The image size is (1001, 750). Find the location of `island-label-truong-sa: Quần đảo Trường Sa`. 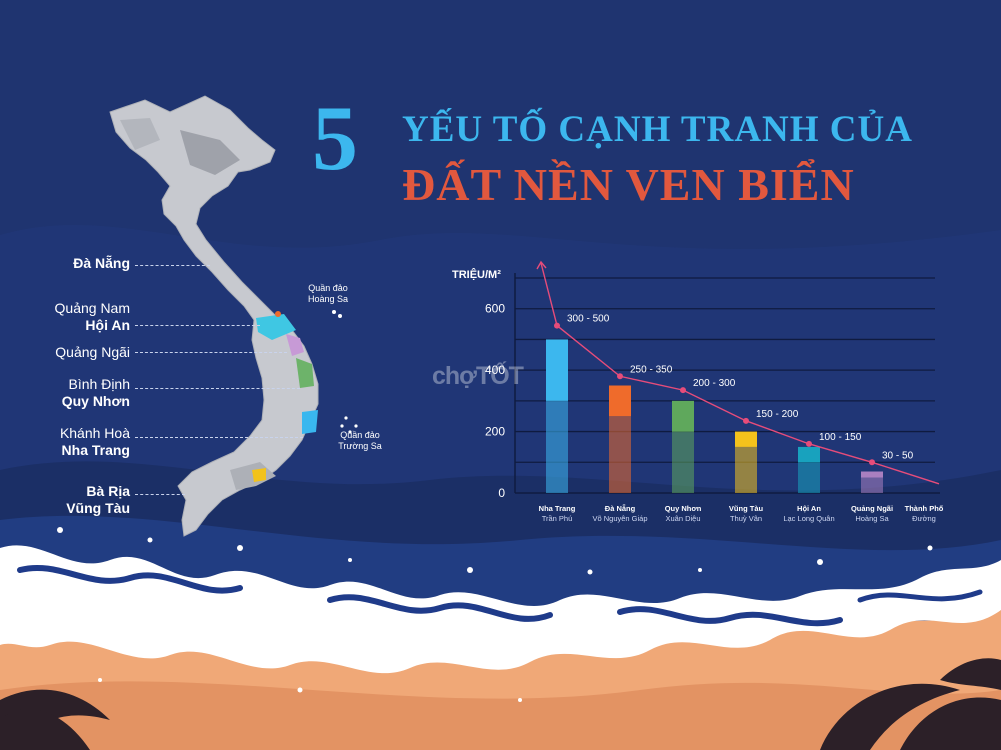

island-label-truong-sa: Quần đảo Trường Sa is located at coordinates (360, 441).